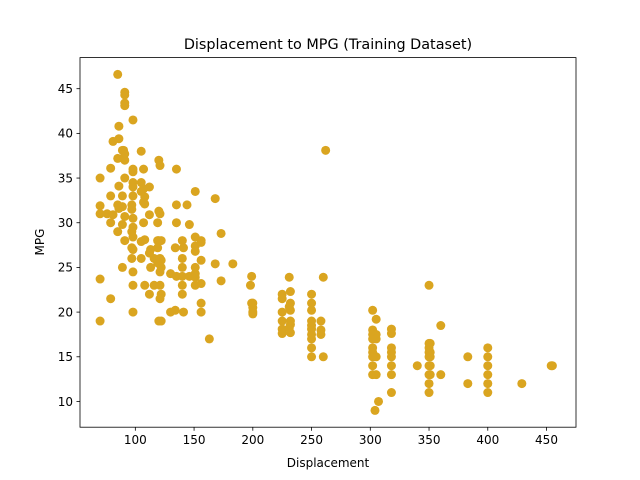  I want to click on y-axis-label: MPG, so click(40, 242).